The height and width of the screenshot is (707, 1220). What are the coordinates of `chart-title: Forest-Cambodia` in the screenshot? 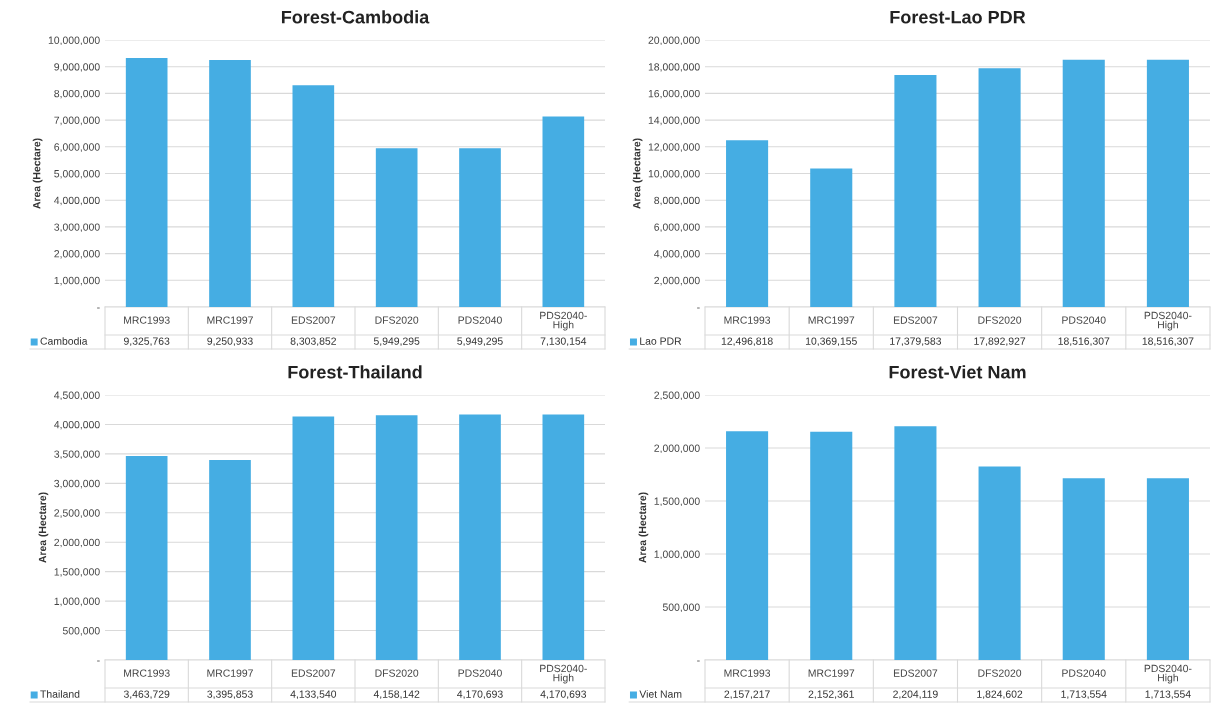 It's located at (355, 17).